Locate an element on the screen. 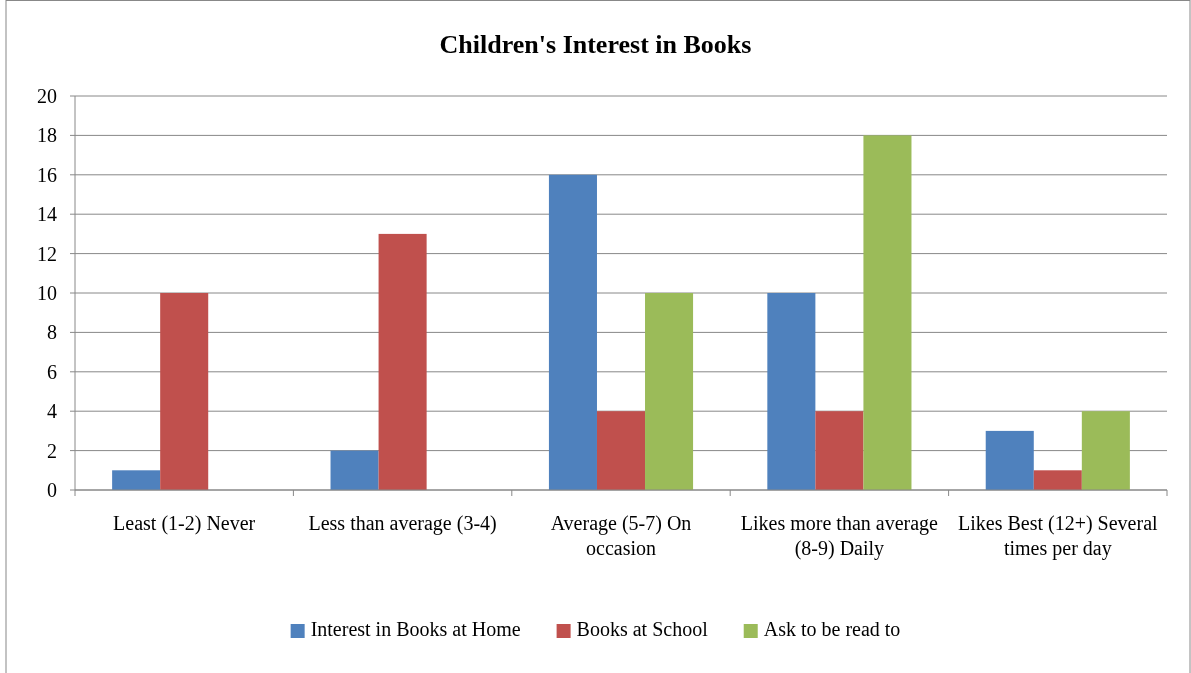 This screenshot has width=1191, height=673. y-tick-label: 18 is located at coordinates (47, 135).